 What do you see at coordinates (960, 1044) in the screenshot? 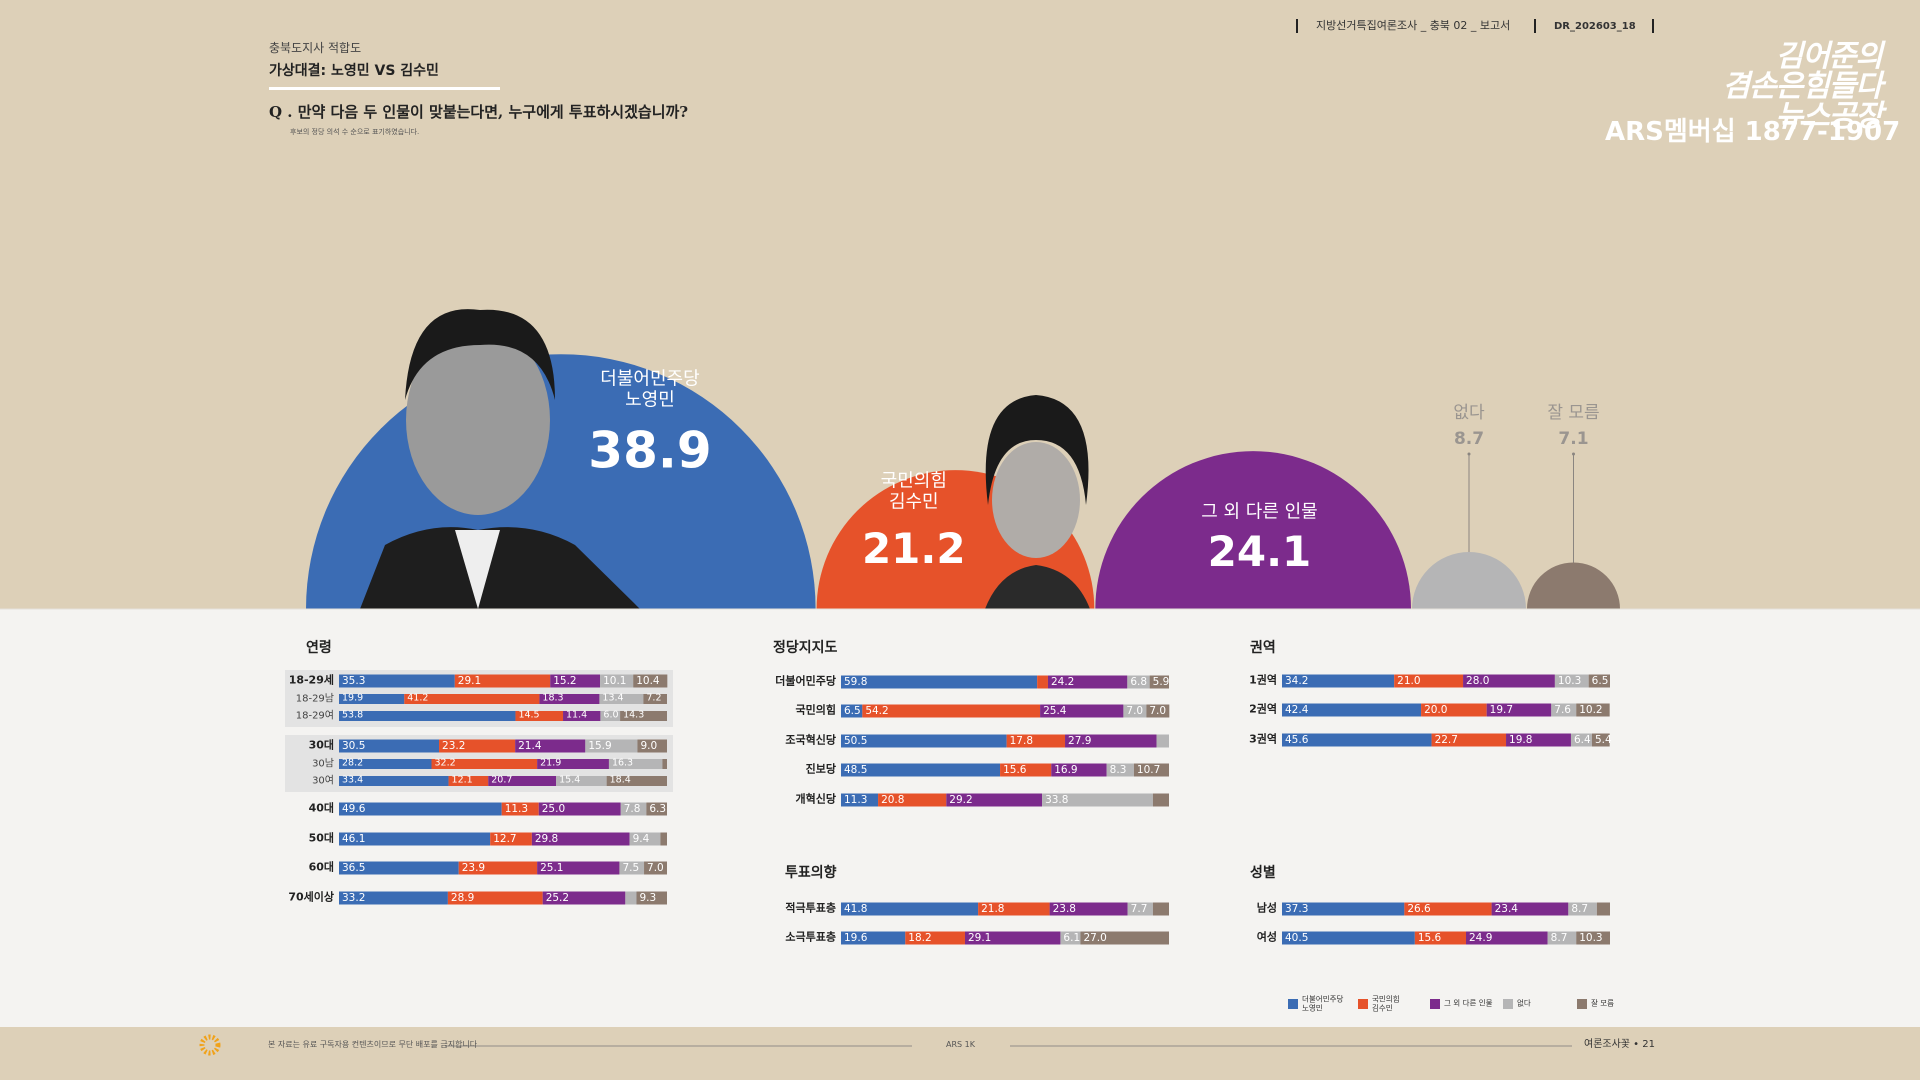
I see `footer-center: ARS 1K` at bounding box center [960, 1044].